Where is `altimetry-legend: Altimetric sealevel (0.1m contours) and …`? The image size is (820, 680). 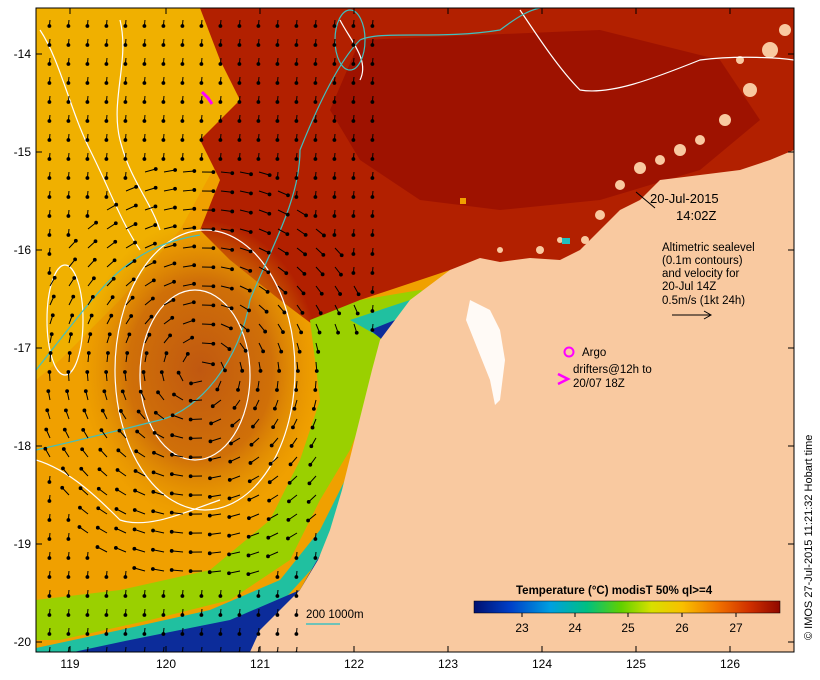
altimetry-legend: Altimetric sealevel (0.1m contours) and … is located at coordinates (708, 281).